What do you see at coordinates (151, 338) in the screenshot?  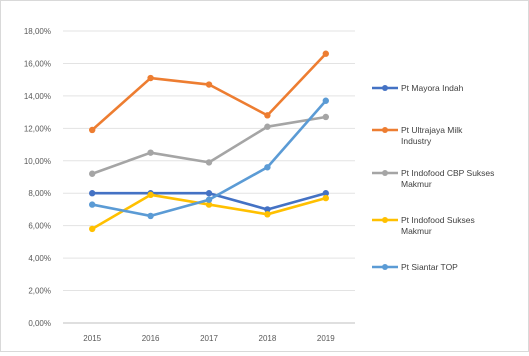 I see `x-tick-label: 2016` at bounding box center [151, 338].